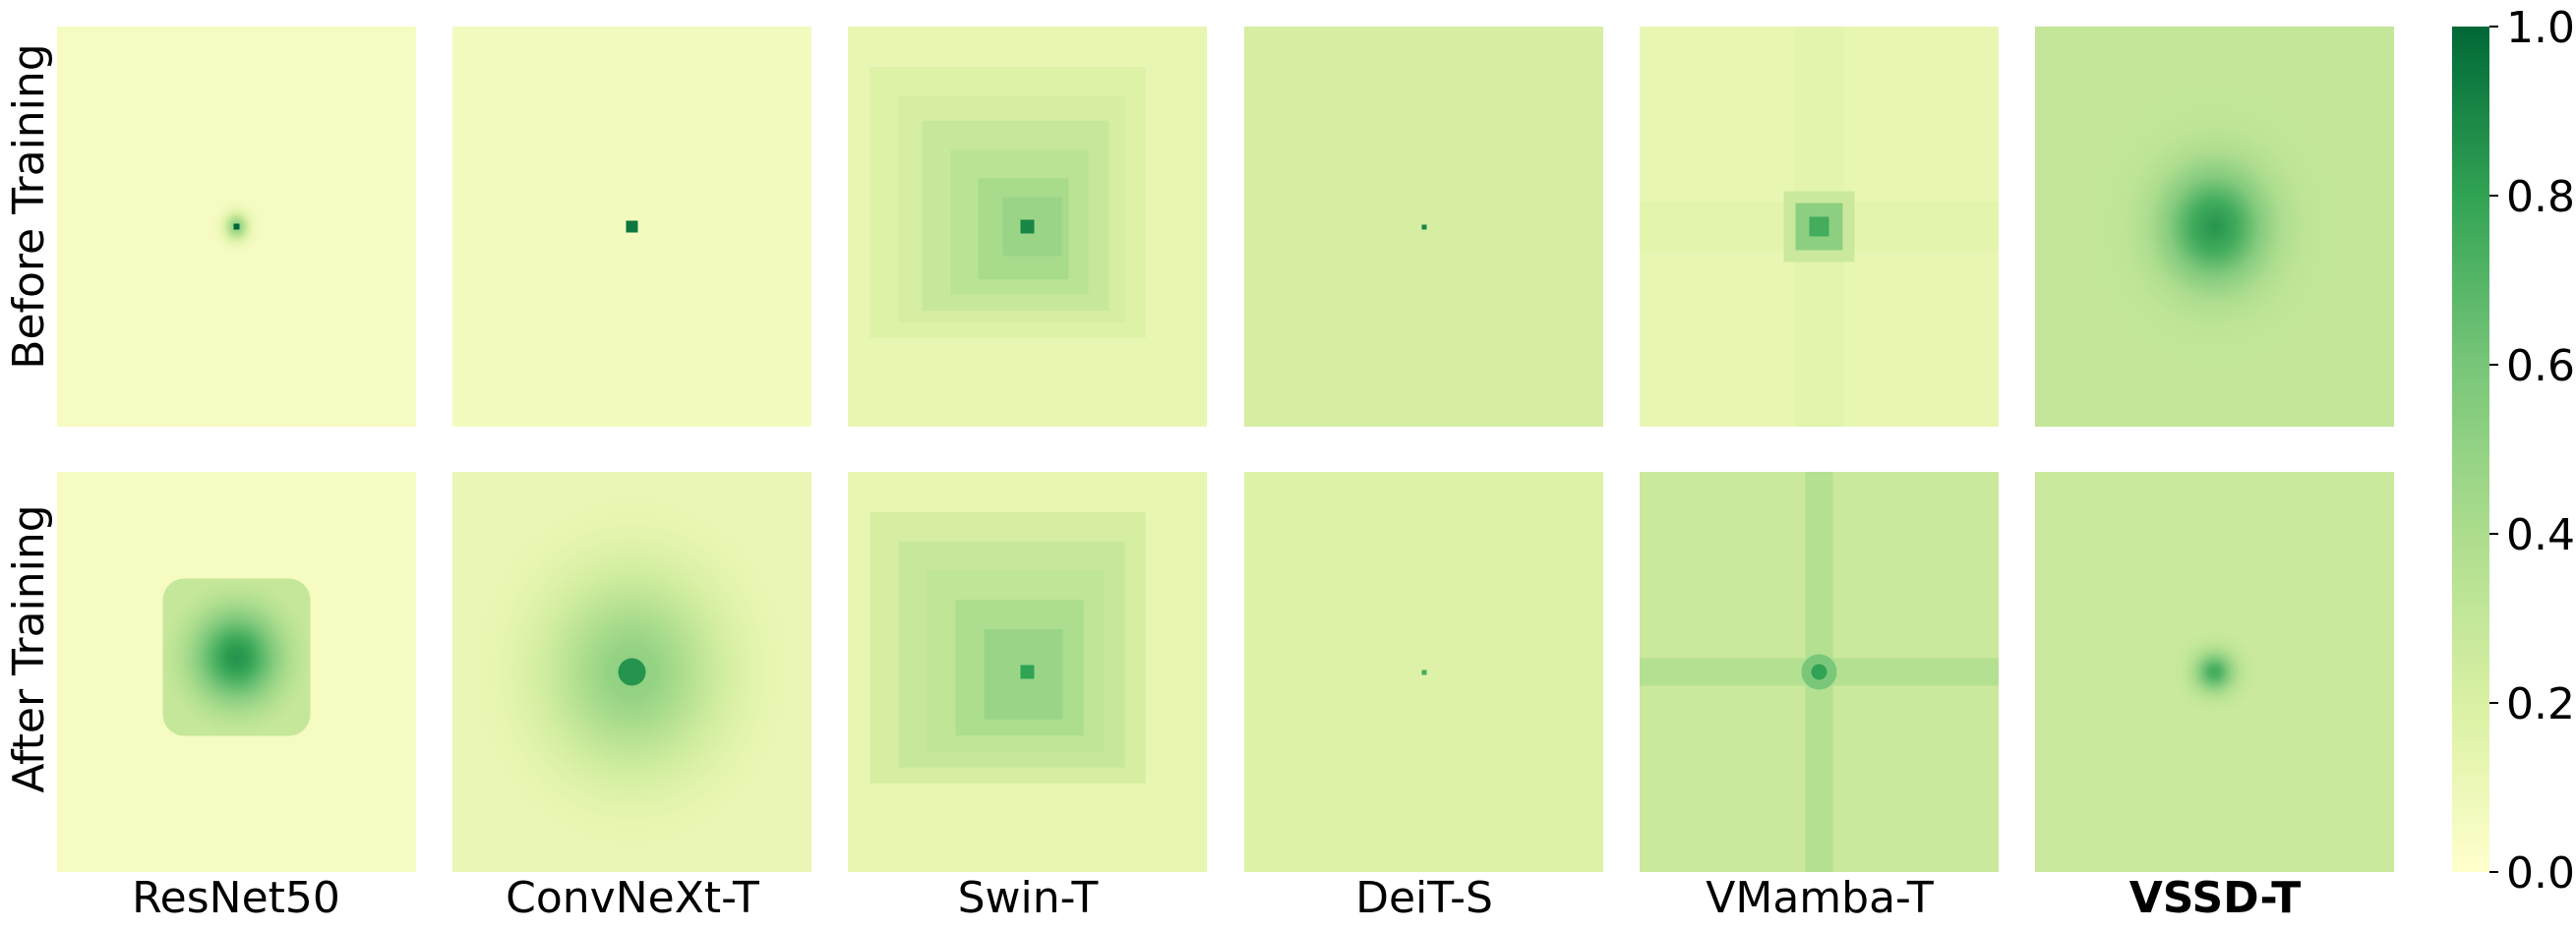 This screenshot has height=930, width=2576. What do you see at coordinates (632, 898) in the screenshot?
I see `col-label-convnext-t: ConvNeXt-T` at bounding box center [632, 898].